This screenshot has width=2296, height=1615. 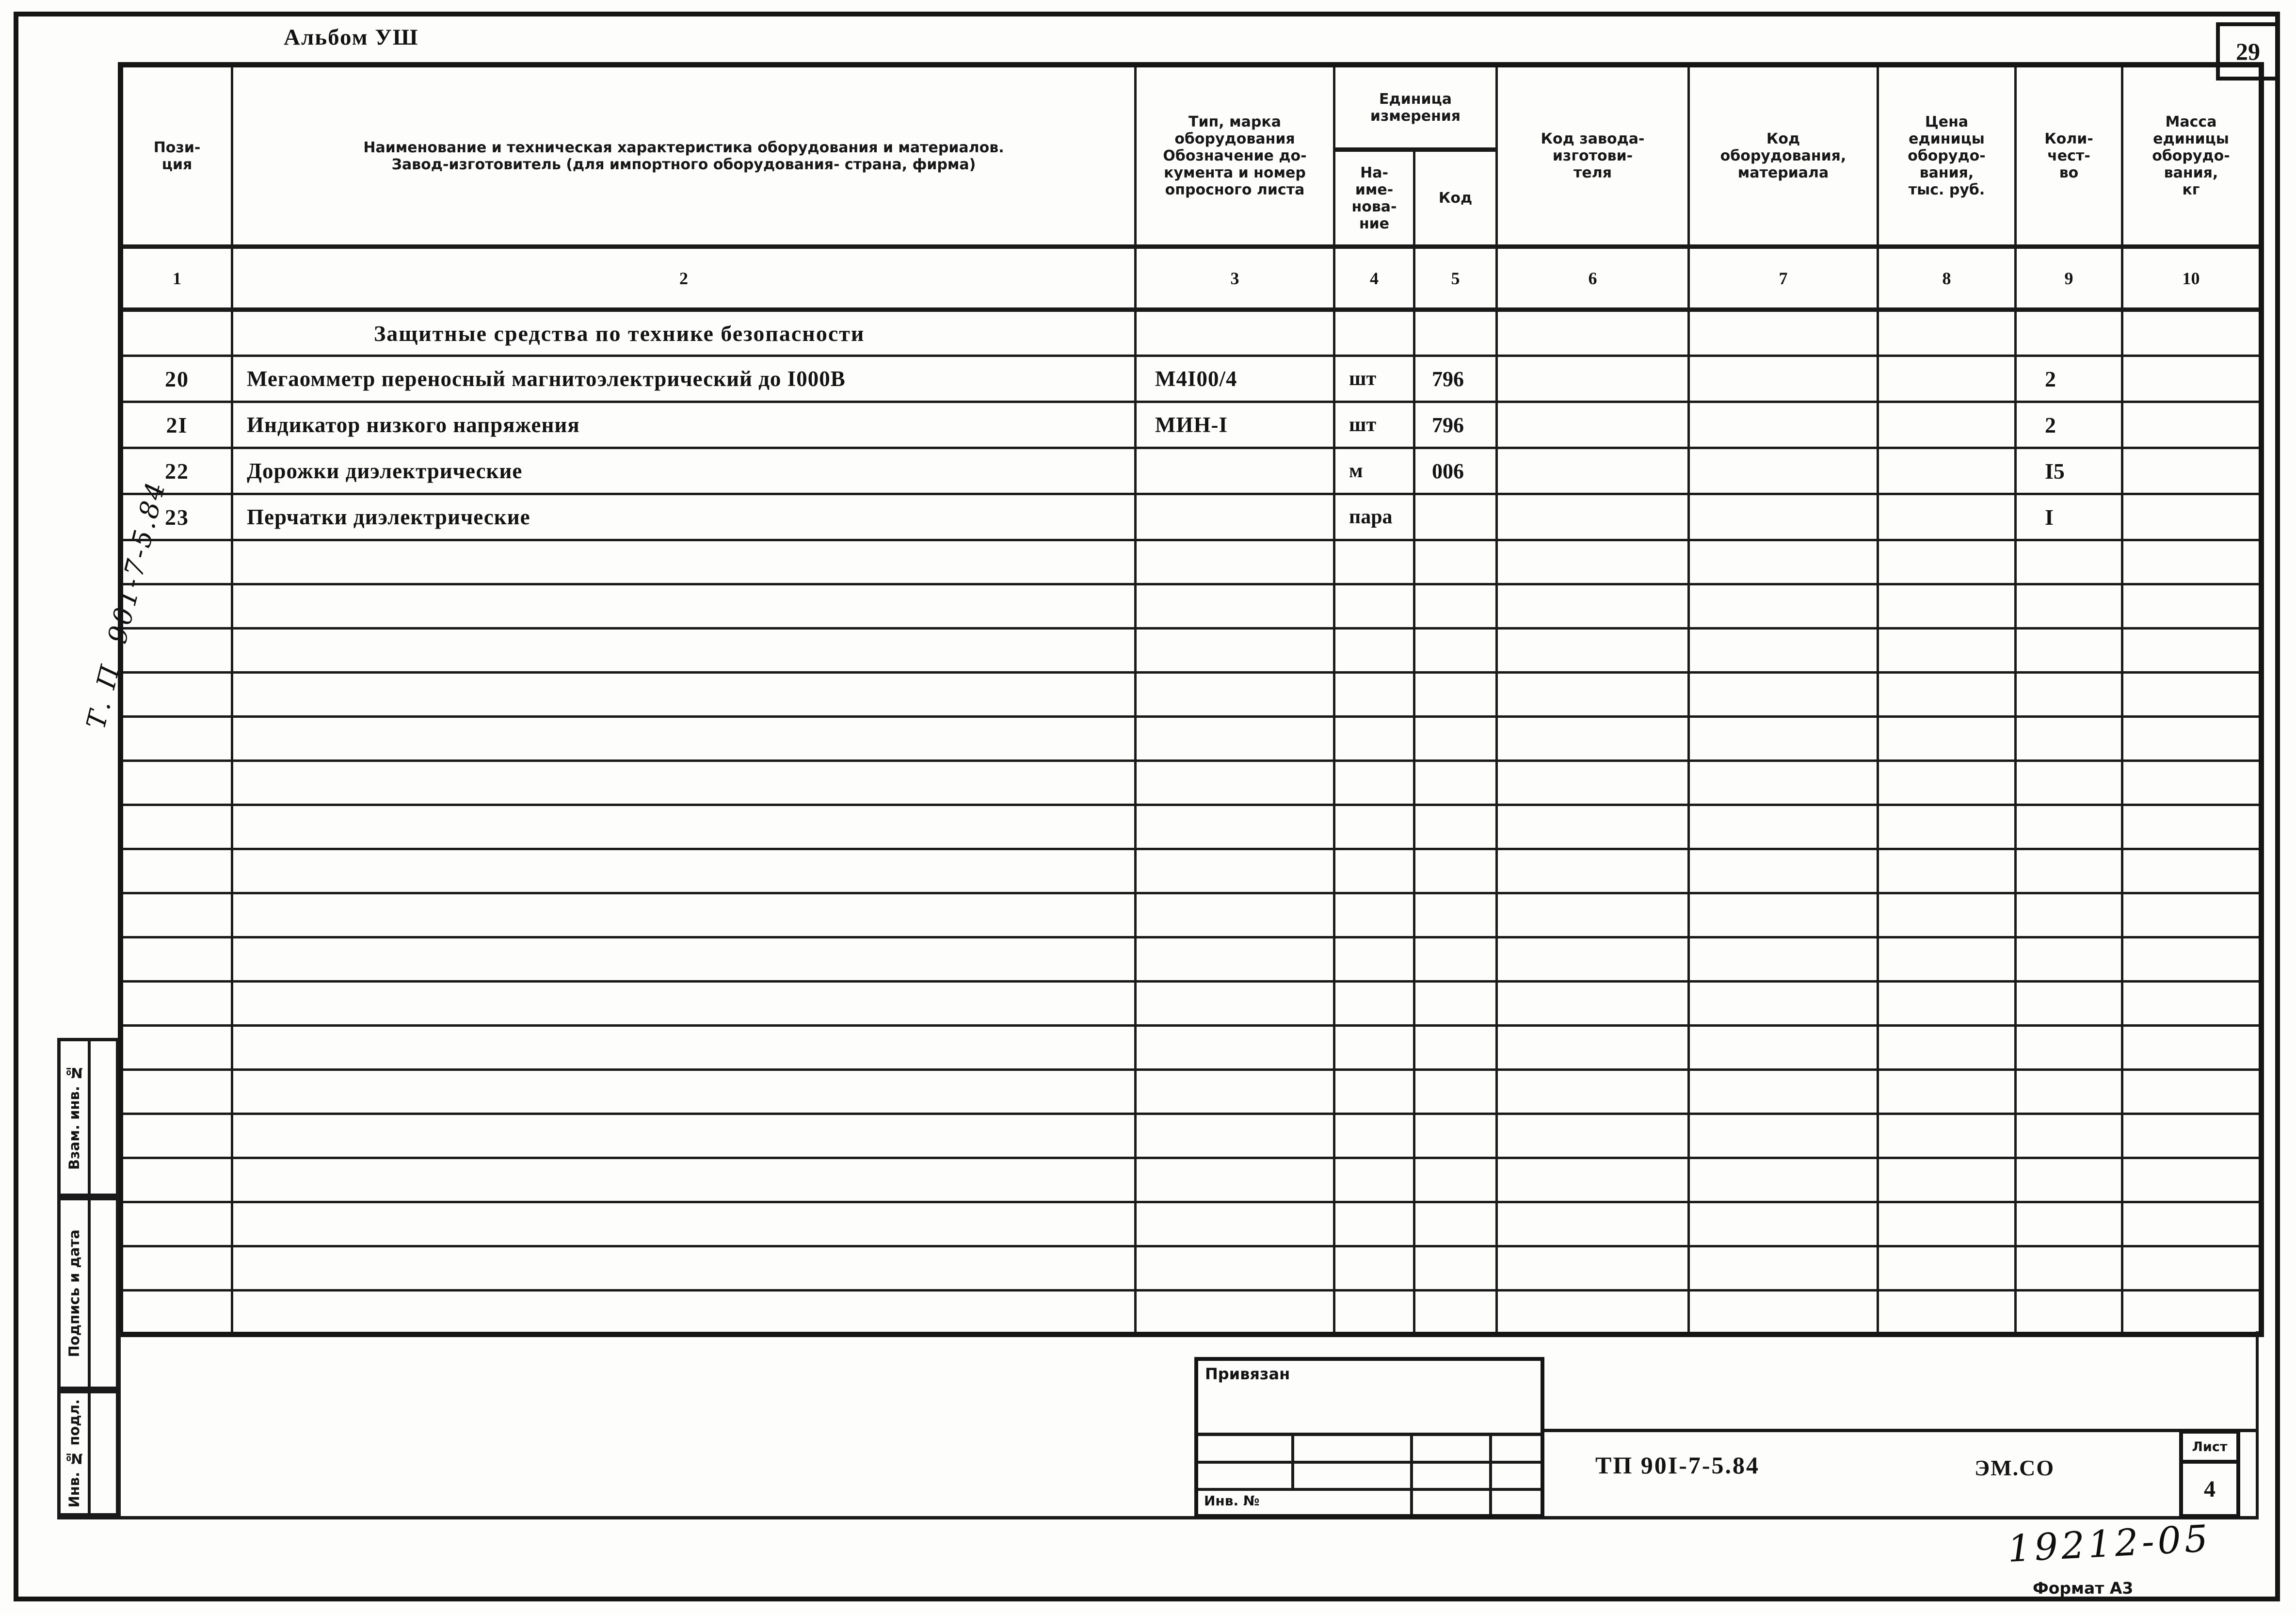 I want to click on page-number: 29, so click(x=2248, y=51).